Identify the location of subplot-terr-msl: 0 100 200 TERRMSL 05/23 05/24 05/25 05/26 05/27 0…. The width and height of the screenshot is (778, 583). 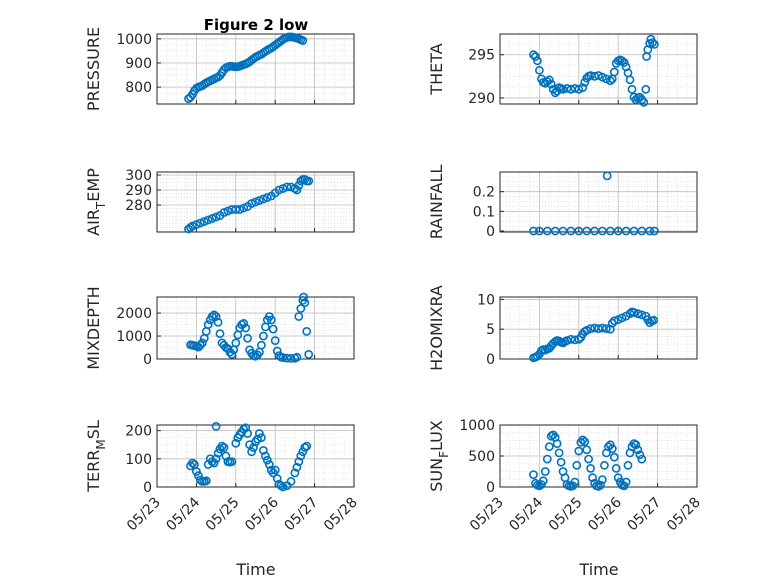
(222, 477).